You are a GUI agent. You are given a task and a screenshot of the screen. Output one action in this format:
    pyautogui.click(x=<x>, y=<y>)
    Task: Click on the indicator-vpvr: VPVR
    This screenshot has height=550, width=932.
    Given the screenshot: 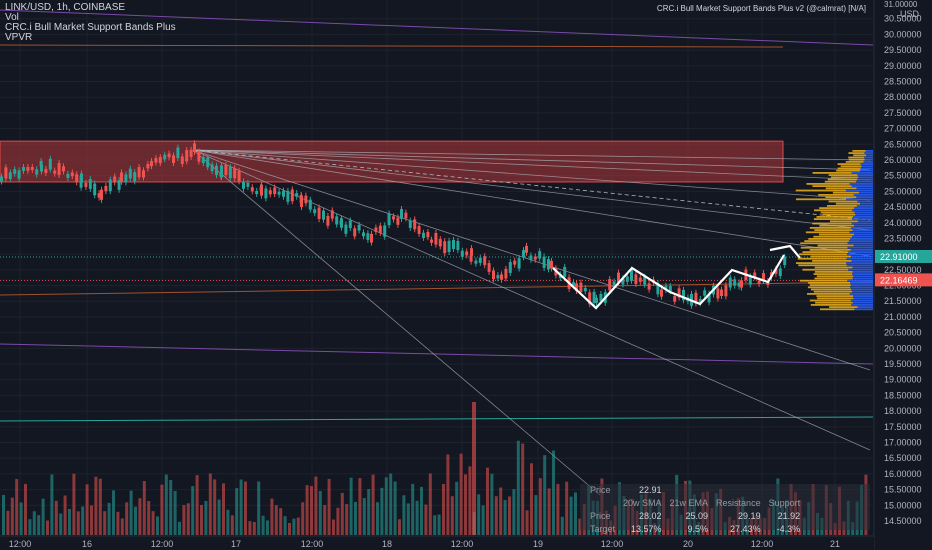 What is the action you would take?
    pyautogui.click(x=19, y=37)
    